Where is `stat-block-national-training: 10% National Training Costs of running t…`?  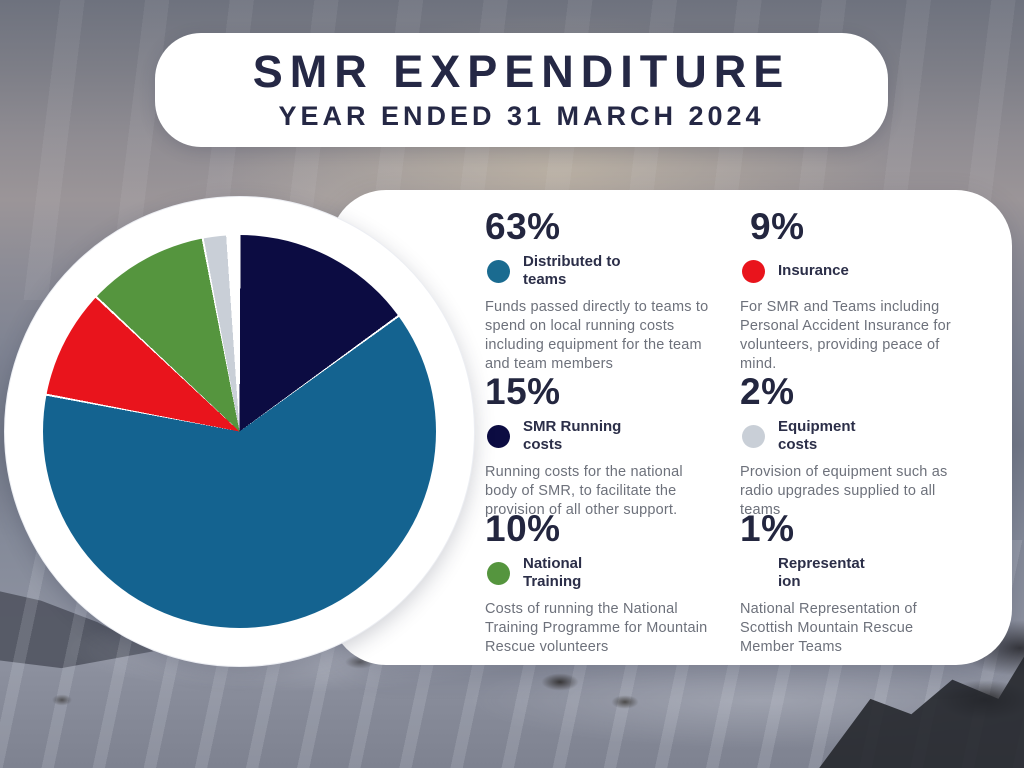 stat-block-national-training: 10% National Training Costs of running t… is located at coordinates (604, 583).